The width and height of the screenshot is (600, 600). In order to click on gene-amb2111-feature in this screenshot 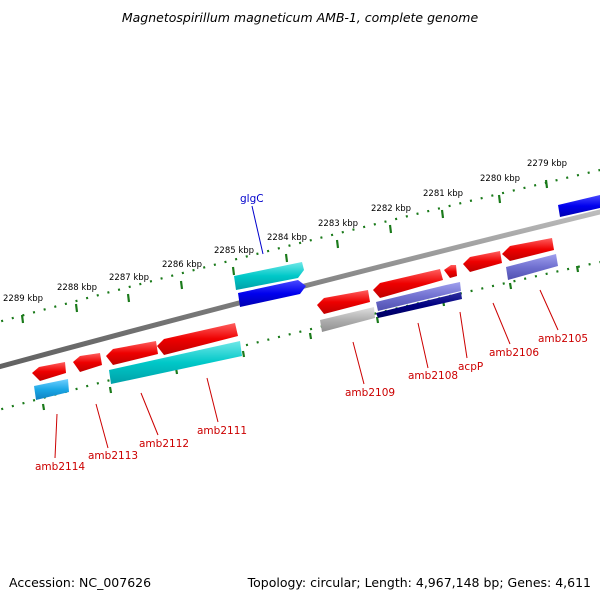, I will do `click(197, 339)`.